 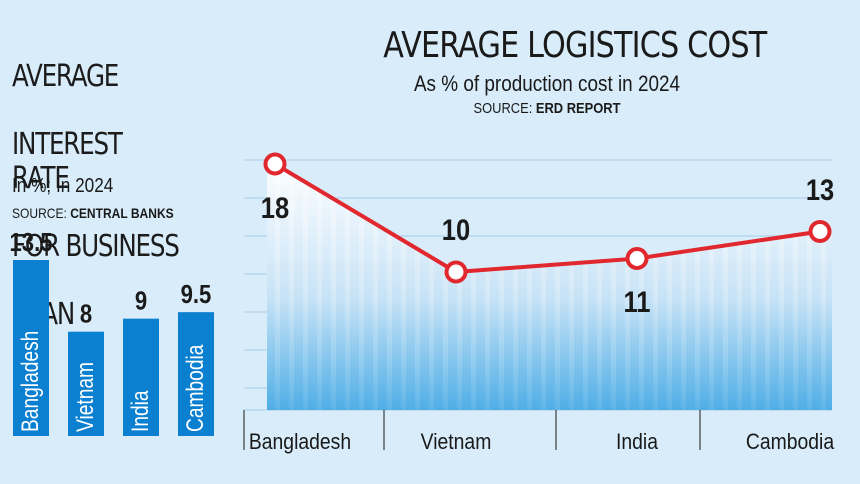 I want to click on interest-rate-bar-chart: 13.5 Bangladesh 8 Vietnam 9 India 9.5 Cambodia, so click(x=112, y=332).